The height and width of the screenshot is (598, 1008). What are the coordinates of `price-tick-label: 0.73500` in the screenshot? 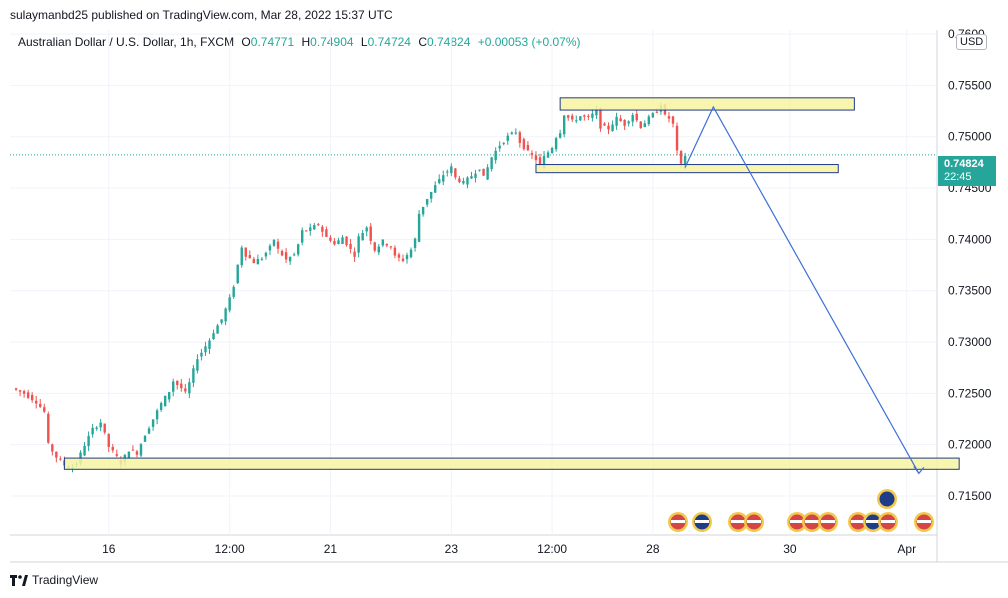 It's located at (970, 291).